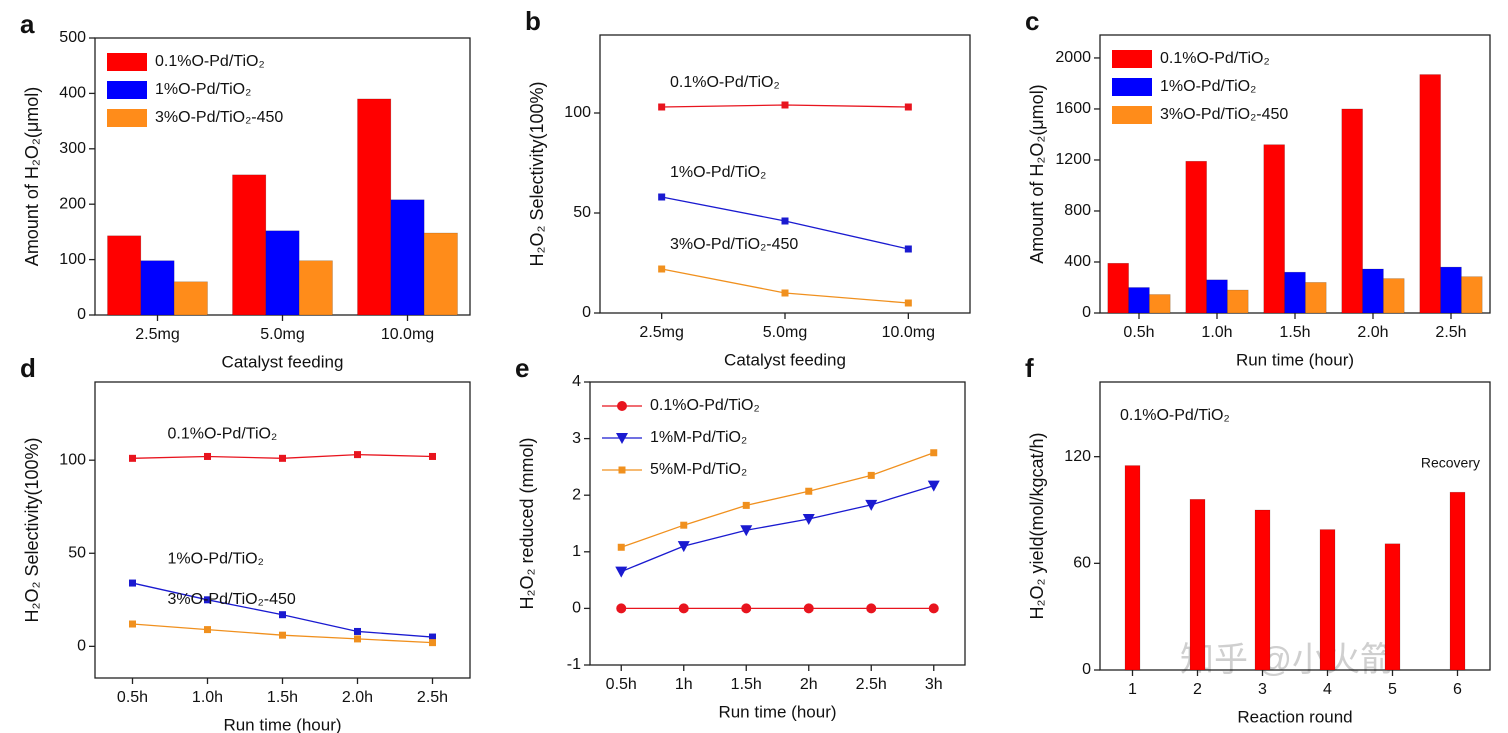  What do you see at coordinates (1197, 689) in the screenshot?
I see `x-tick-label: 2` at bounding box center [1197, 689].